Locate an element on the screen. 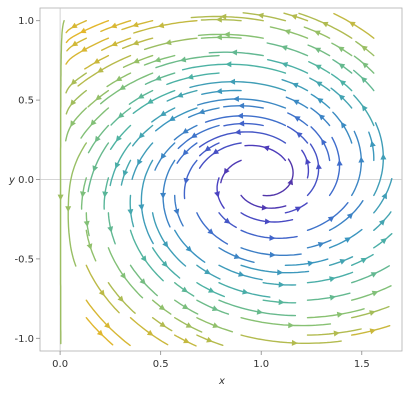 The image size is (409, 400). y-axis-label: y is located at coordinates (12, 180).